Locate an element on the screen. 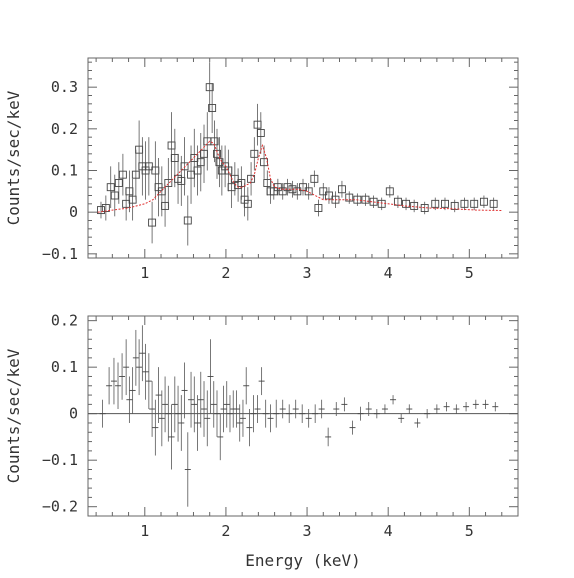 The image size is (574, 578). y-tick-label: −0.2 is located at coordinates (60, 507).